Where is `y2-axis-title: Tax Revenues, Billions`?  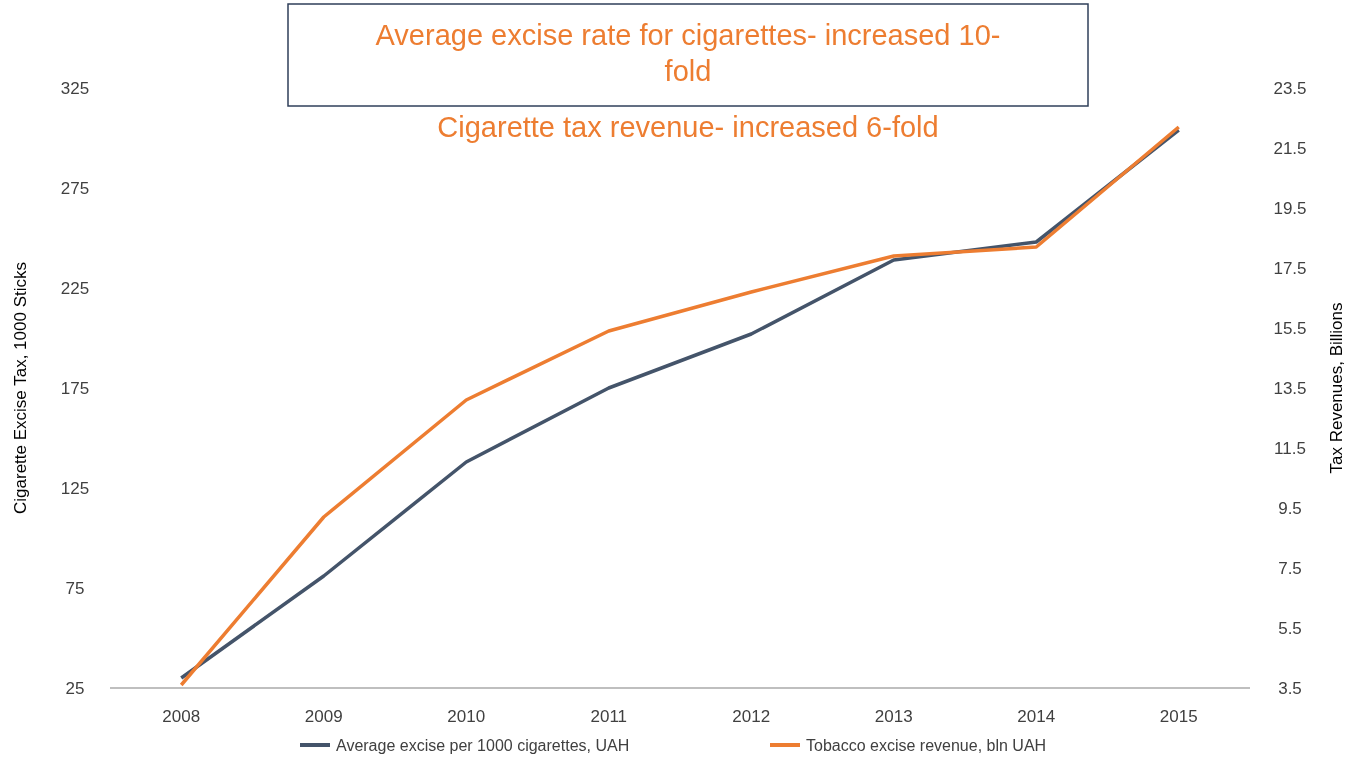 y2-axis-title: Tax Revenues, Billions is located at coordinates (1336, 388).